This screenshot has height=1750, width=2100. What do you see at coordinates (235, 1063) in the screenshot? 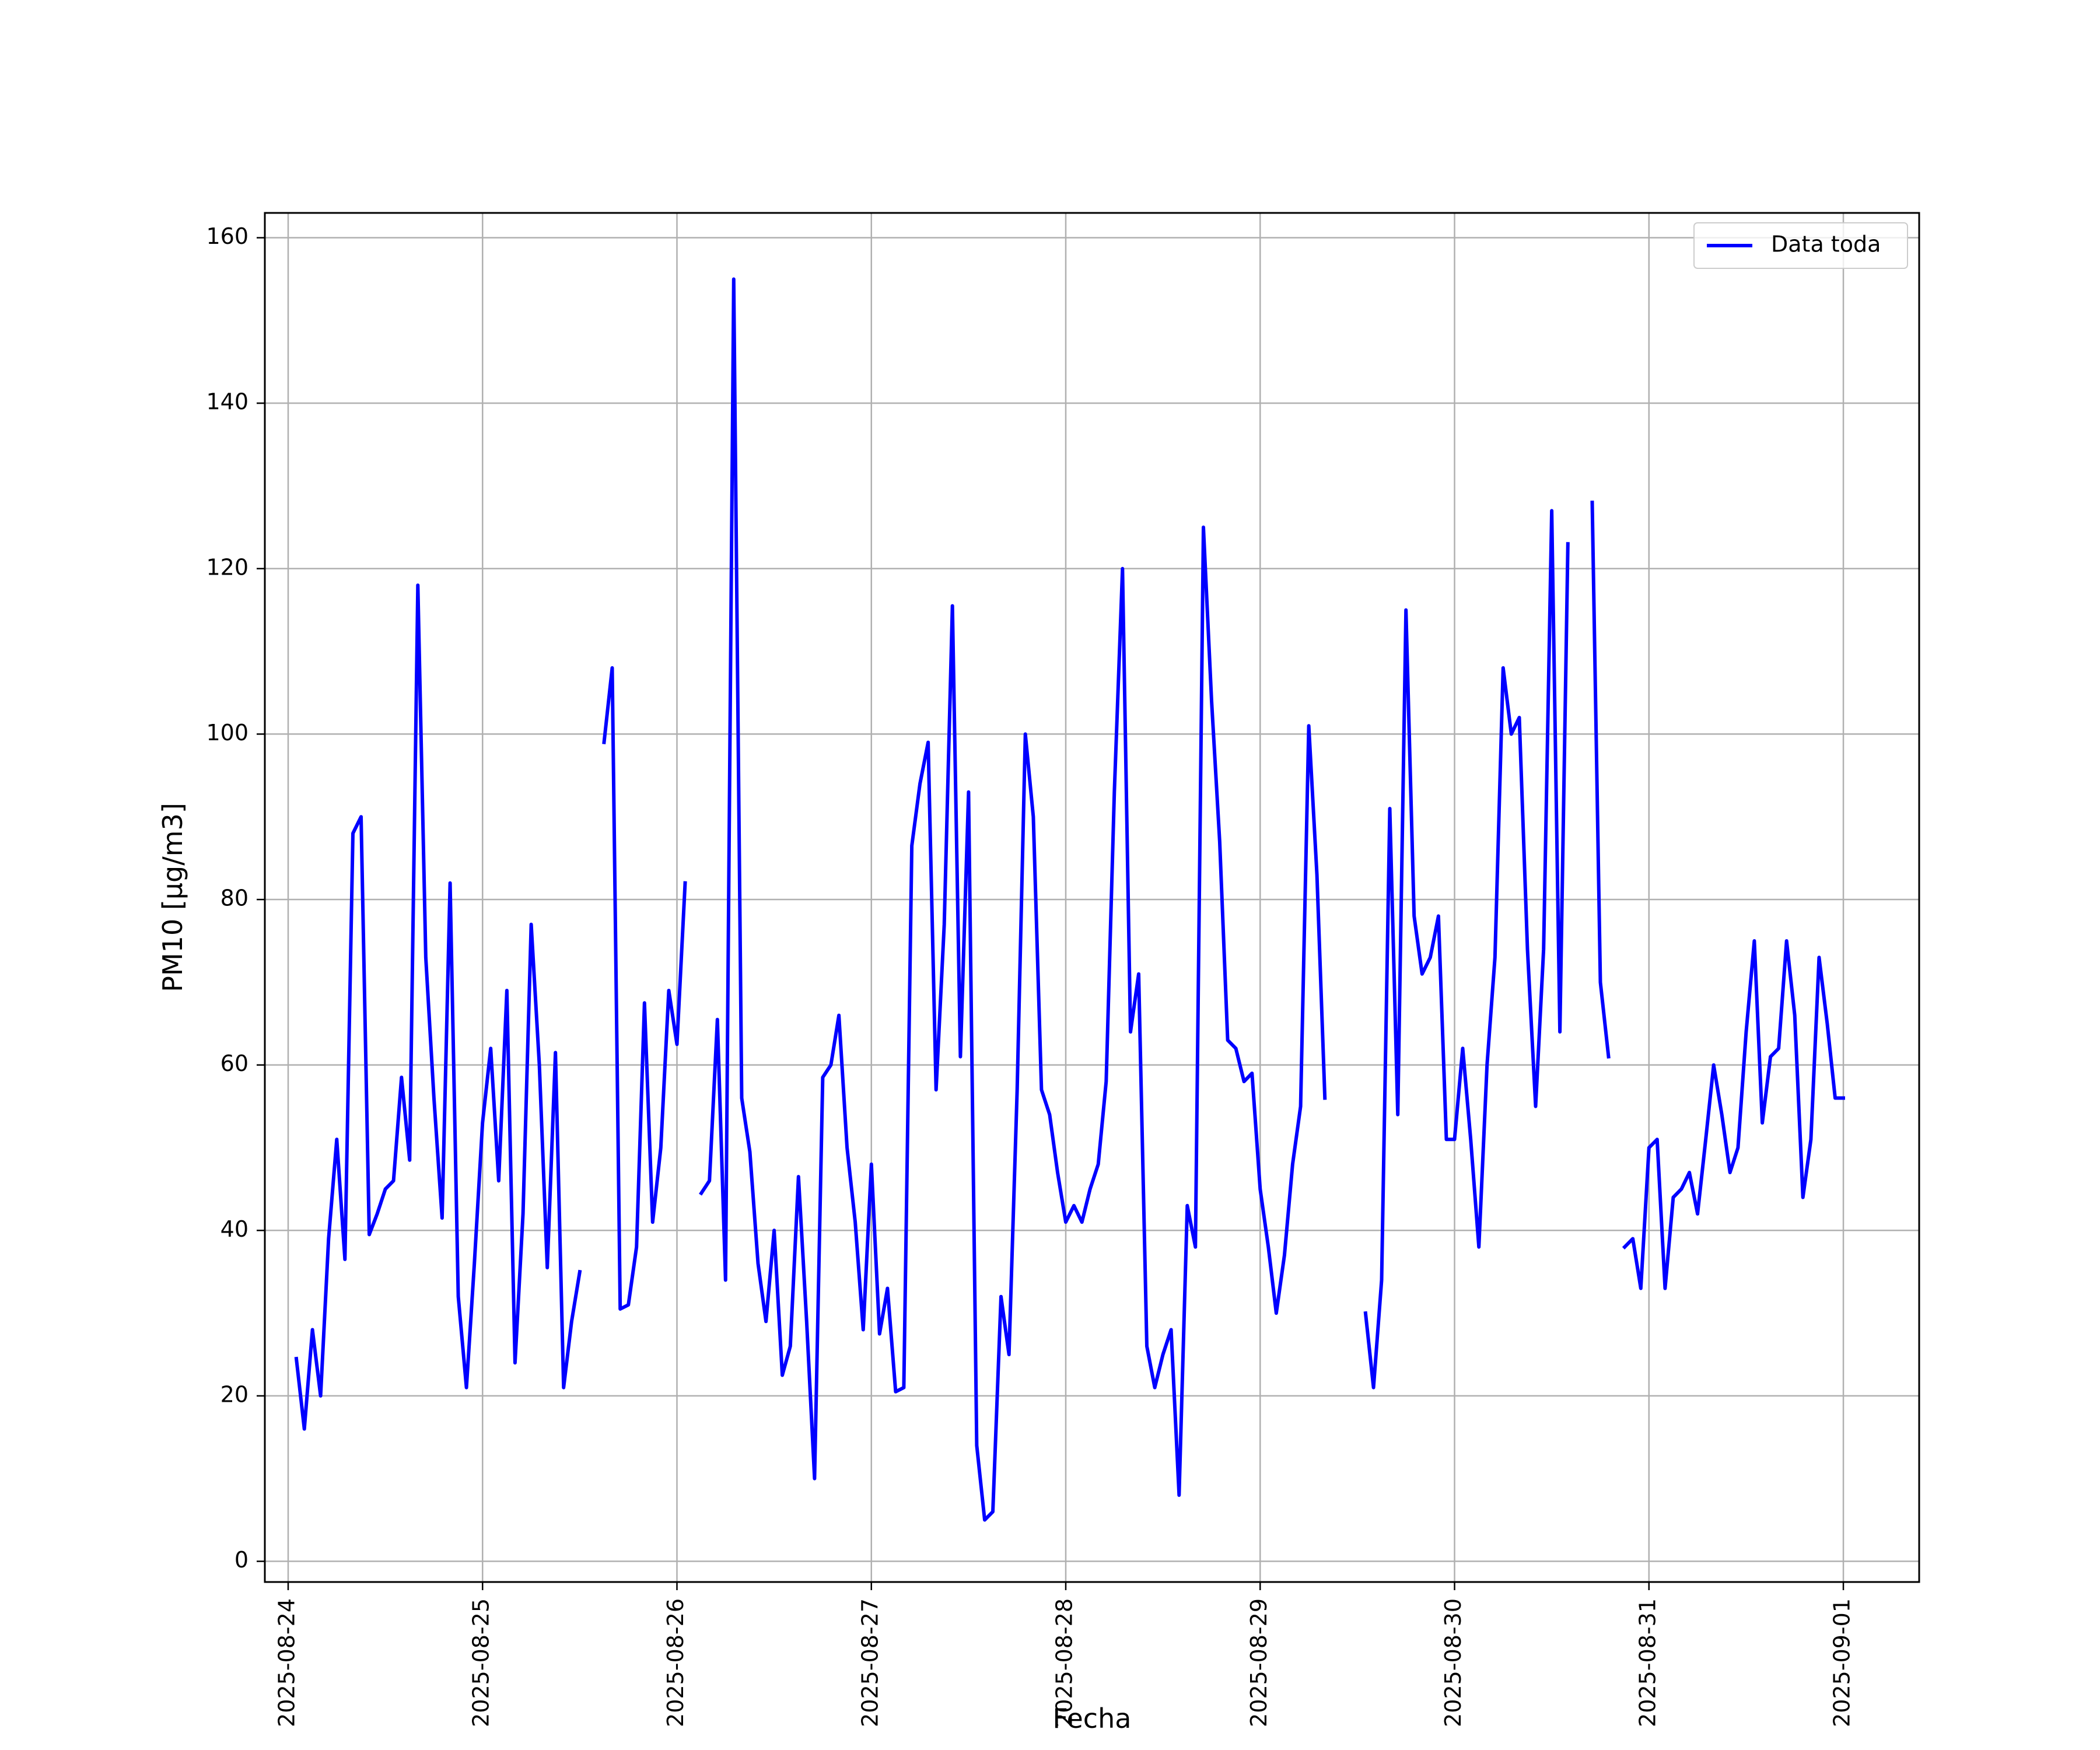
I see `y-tick-label: 60` at bounding box center [235, 1063].